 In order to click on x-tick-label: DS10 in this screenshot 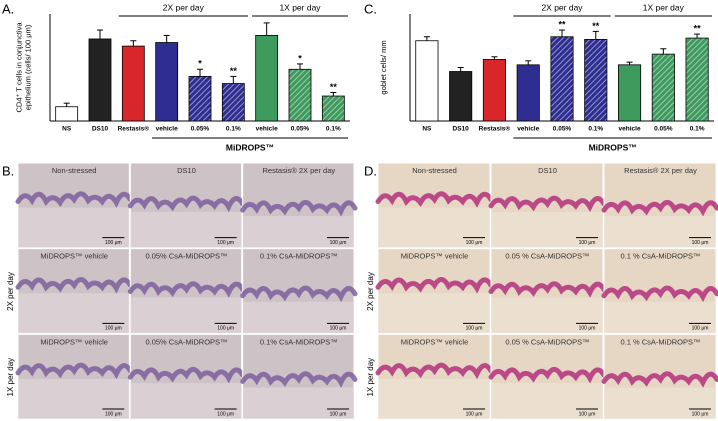, I will do `click(100, 129)`.